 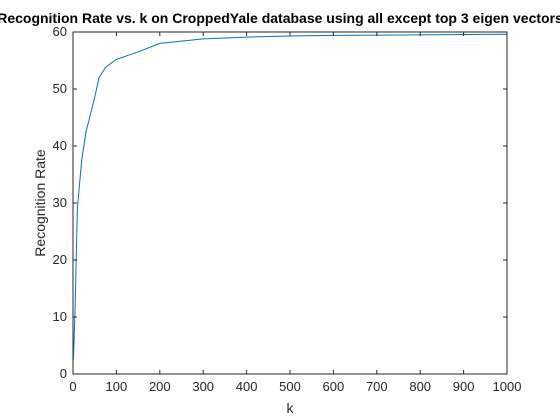 What do you see at coordinates (60, 202) in the screenshot?
I see `y-tick-label: 30` at bounding box center [60, 202].